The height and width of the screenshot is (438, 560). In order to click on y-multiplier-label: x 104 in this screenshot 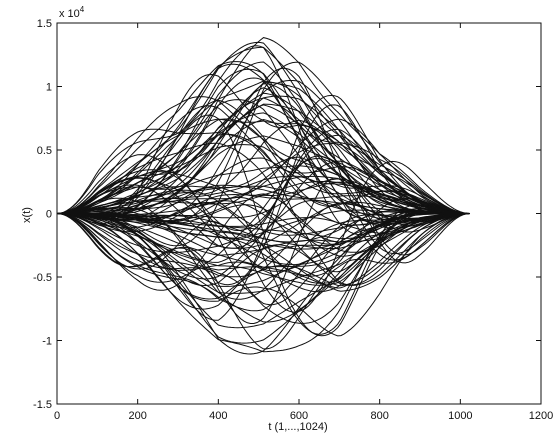, I will do `click(72, 12)`.